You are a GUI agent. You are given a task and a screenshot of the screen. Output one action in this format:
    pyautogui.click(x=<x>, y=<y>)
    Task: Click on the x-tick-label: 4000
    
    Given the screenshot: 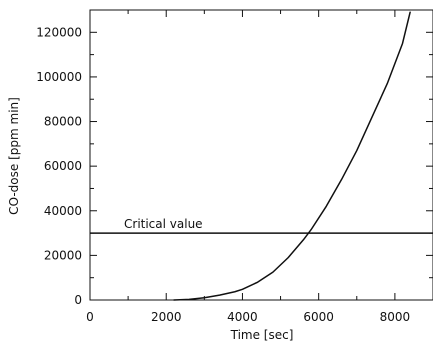 What is the action you would take?
    pyautogui.click(x=242, y=317)
    